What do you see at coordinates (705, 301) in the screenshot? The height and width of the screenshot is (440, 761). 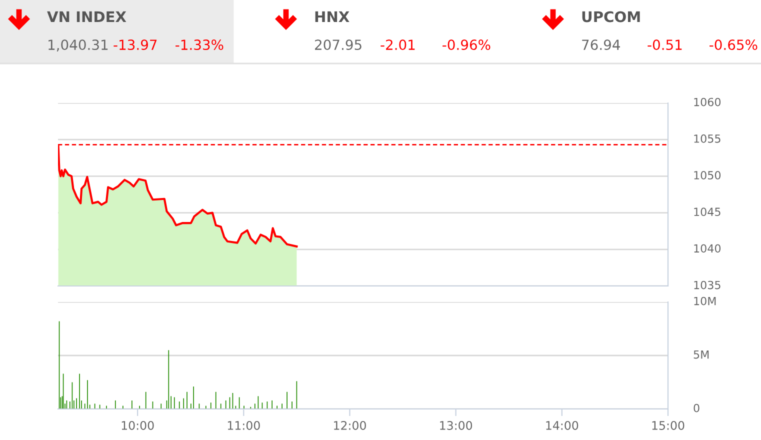 I see `y-tick-label: 10M` at bounding box center [705, 301].